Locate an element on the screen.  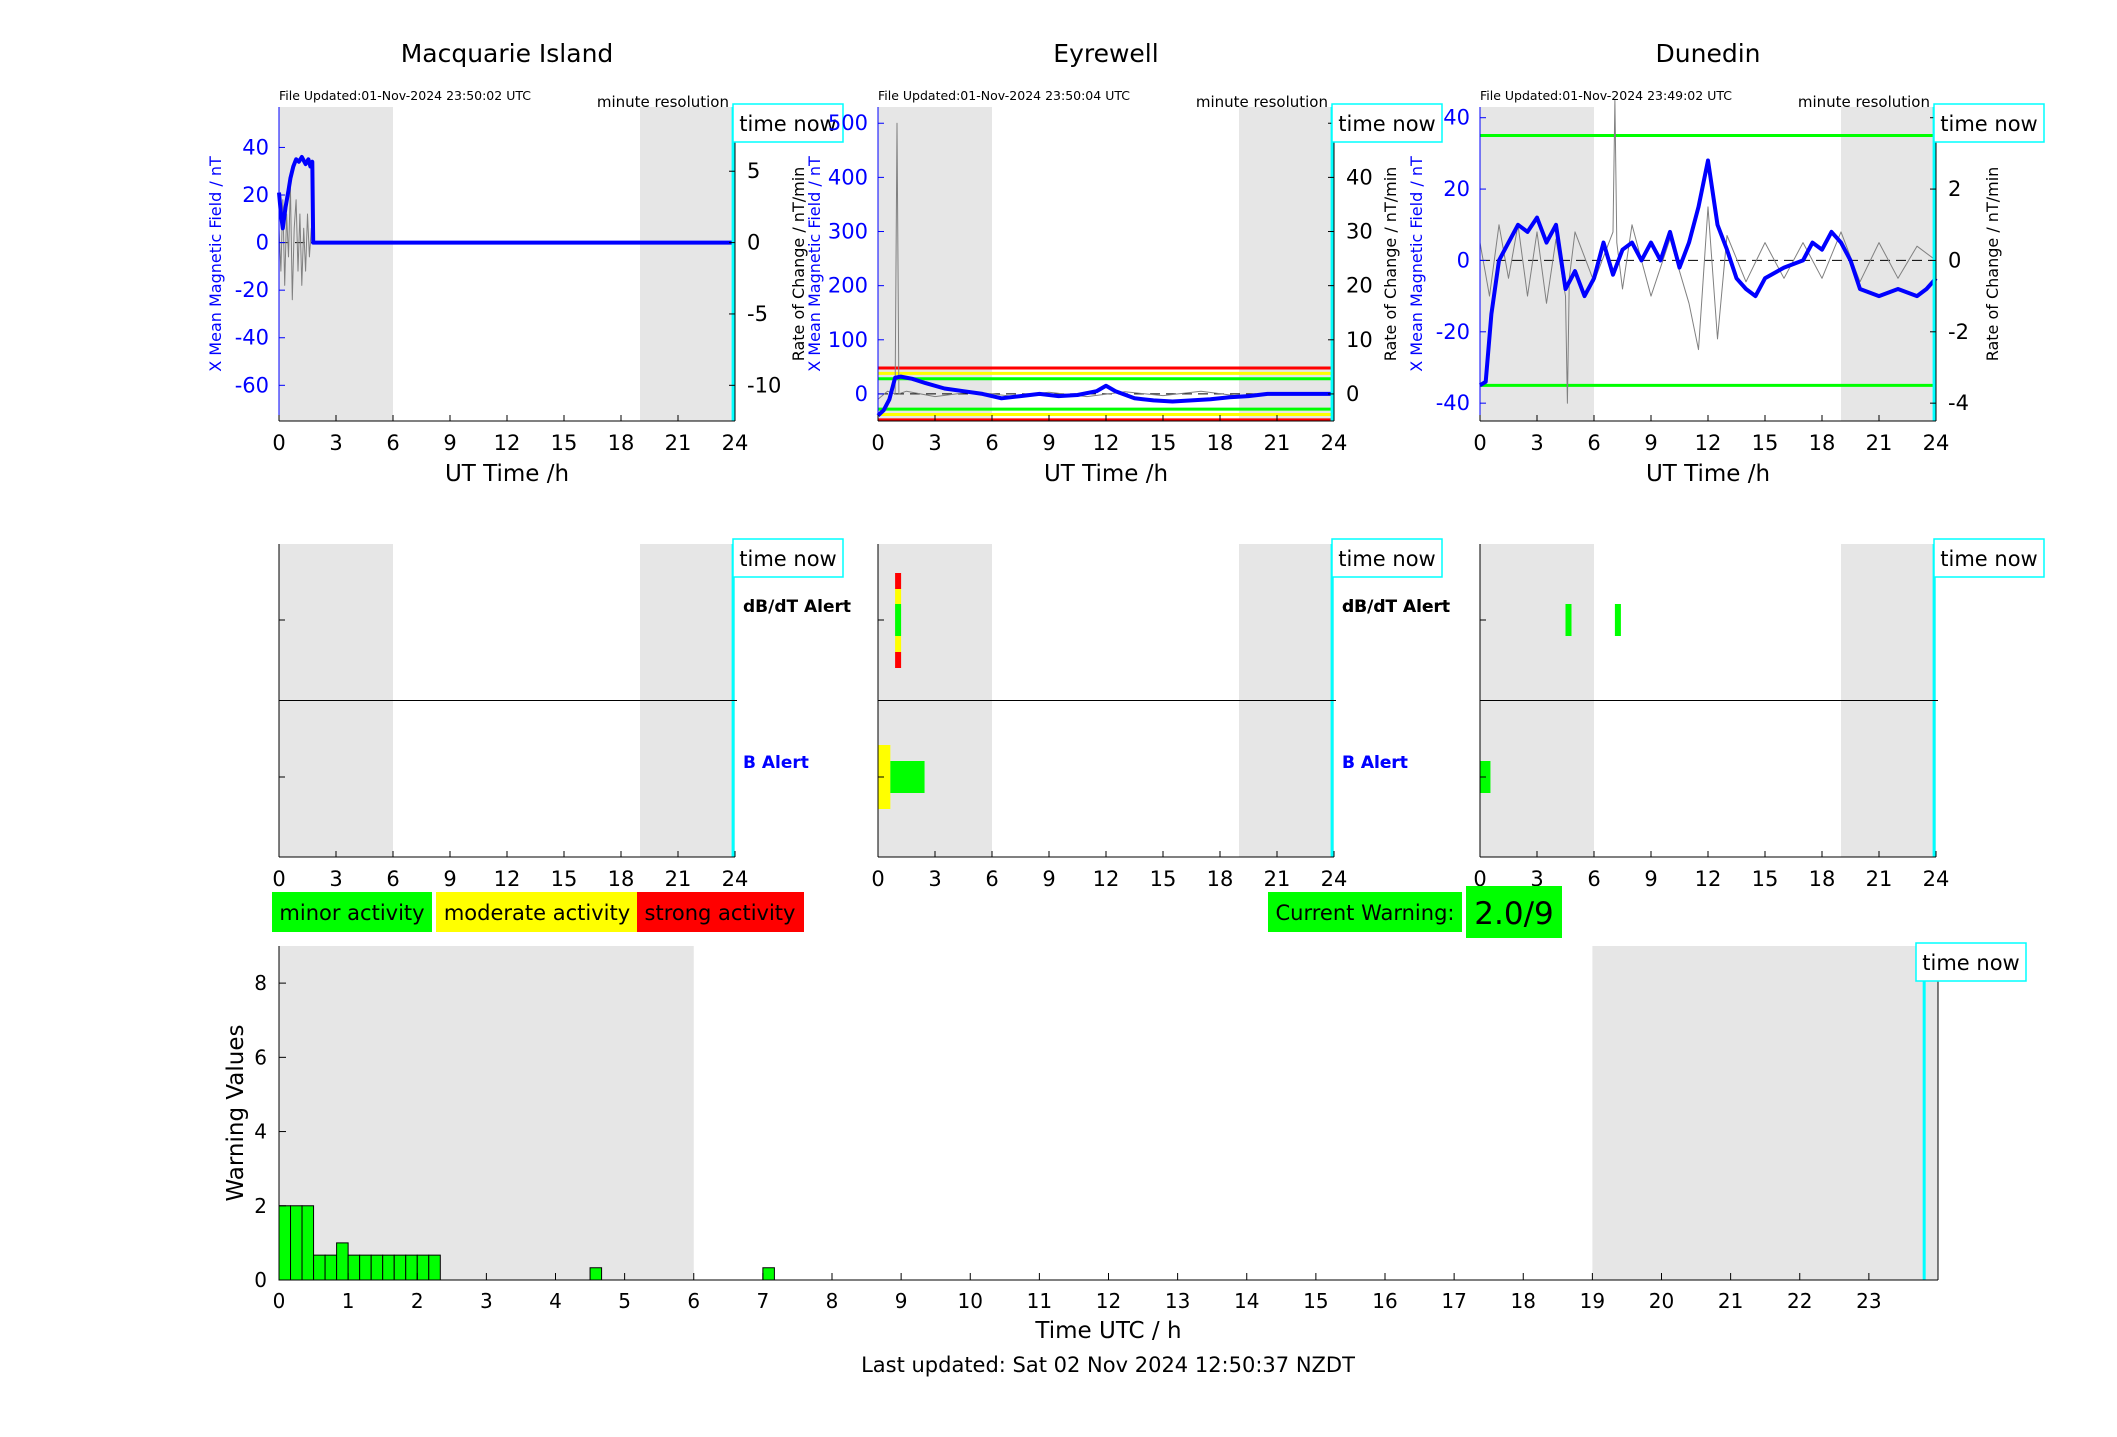
y-tick-label: 0 is located at coordinates (260, 1280).